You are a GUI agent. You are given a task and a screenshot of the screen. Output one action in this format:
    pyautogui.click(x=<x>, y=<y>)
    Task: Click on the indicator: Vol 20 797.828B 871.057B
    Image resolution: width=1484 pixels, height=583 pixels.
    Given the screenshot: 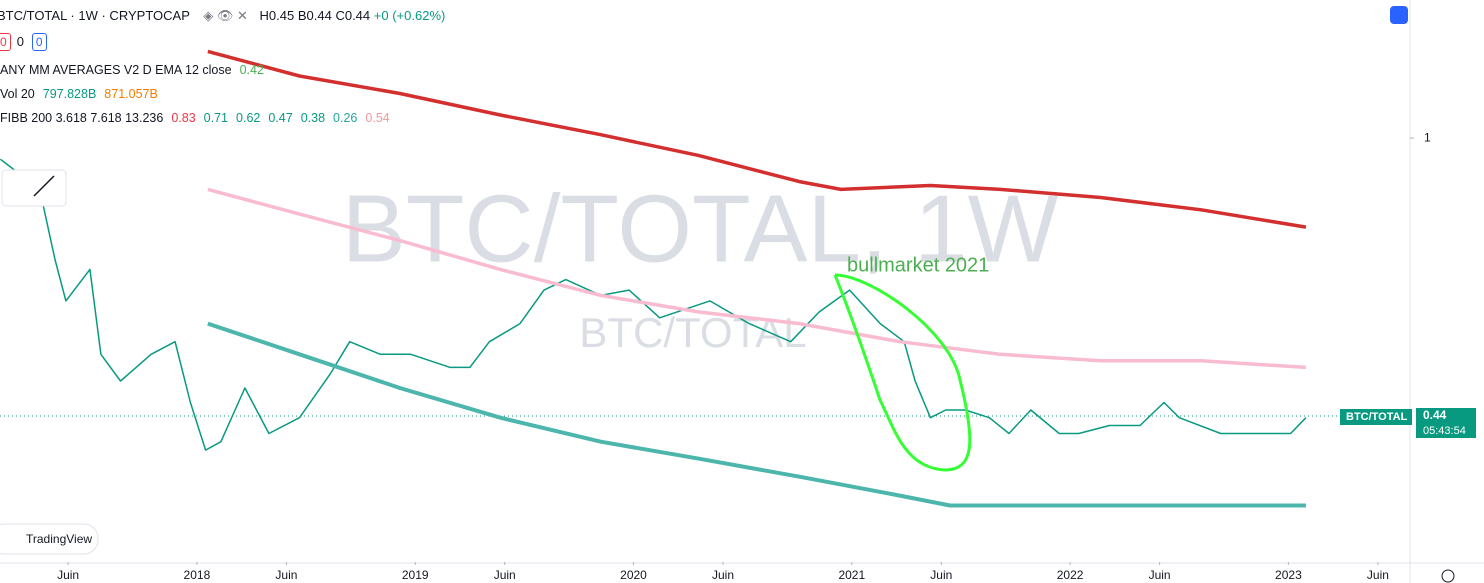 What is the action you would take?
    pyautogui.click(x=79, y=94)
    